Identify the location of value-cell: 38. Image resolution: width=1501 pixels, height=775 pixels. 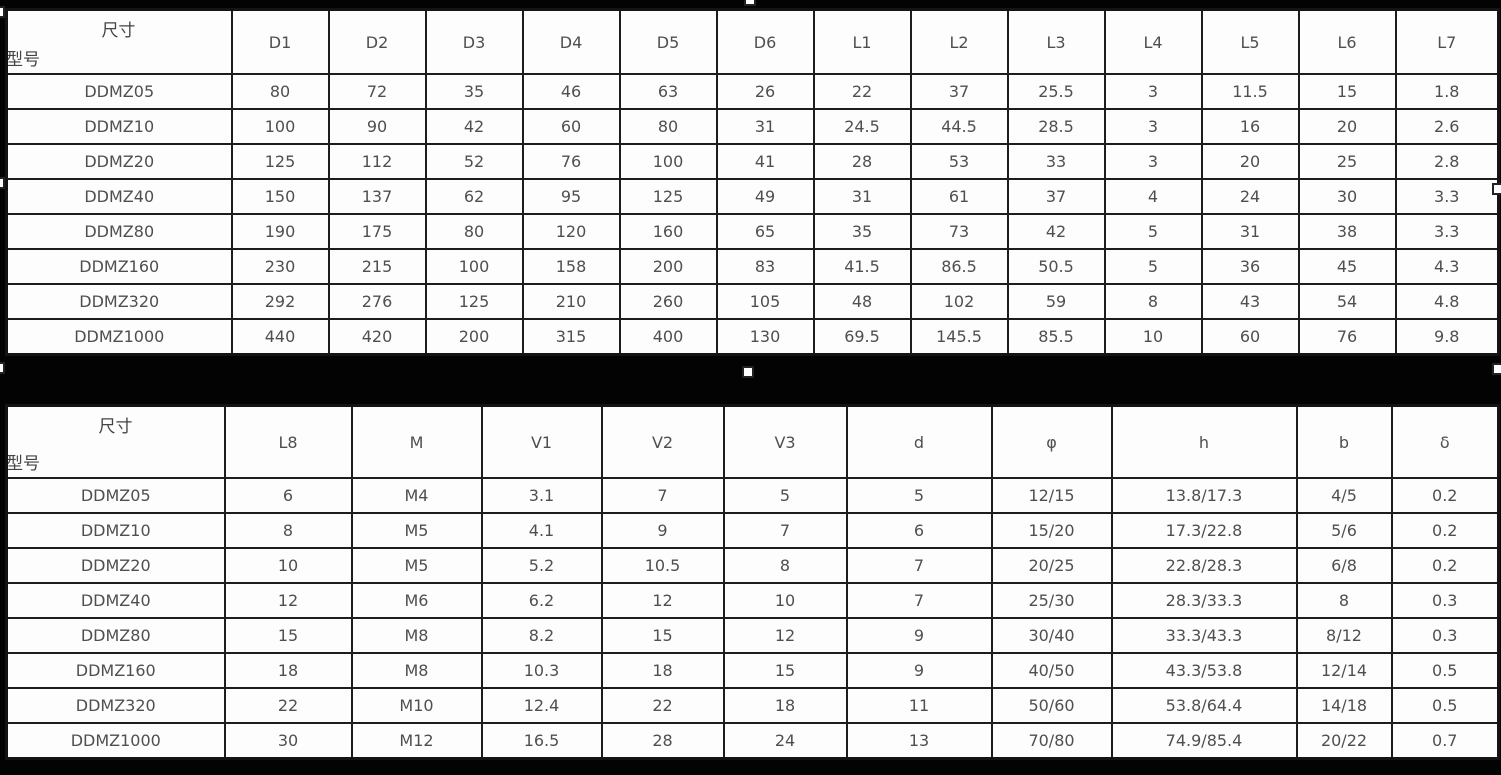
(1347, 231).